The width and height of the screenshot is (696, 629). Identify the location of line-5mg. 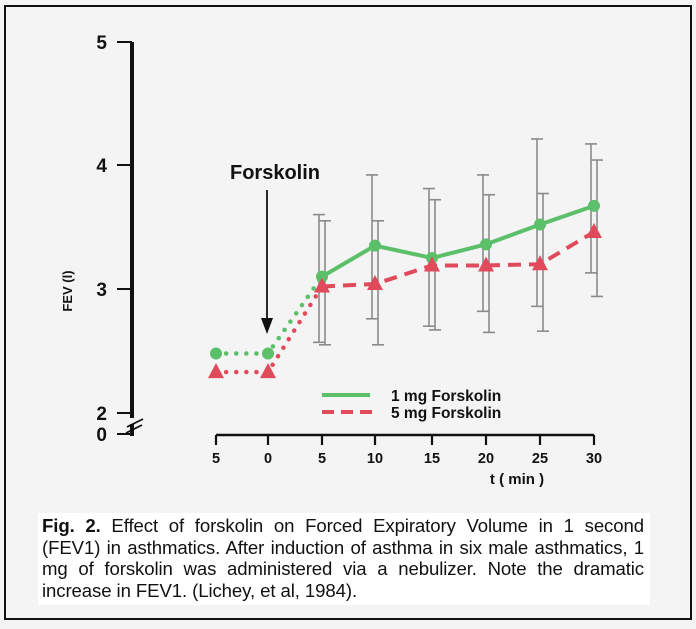
(458, 259).